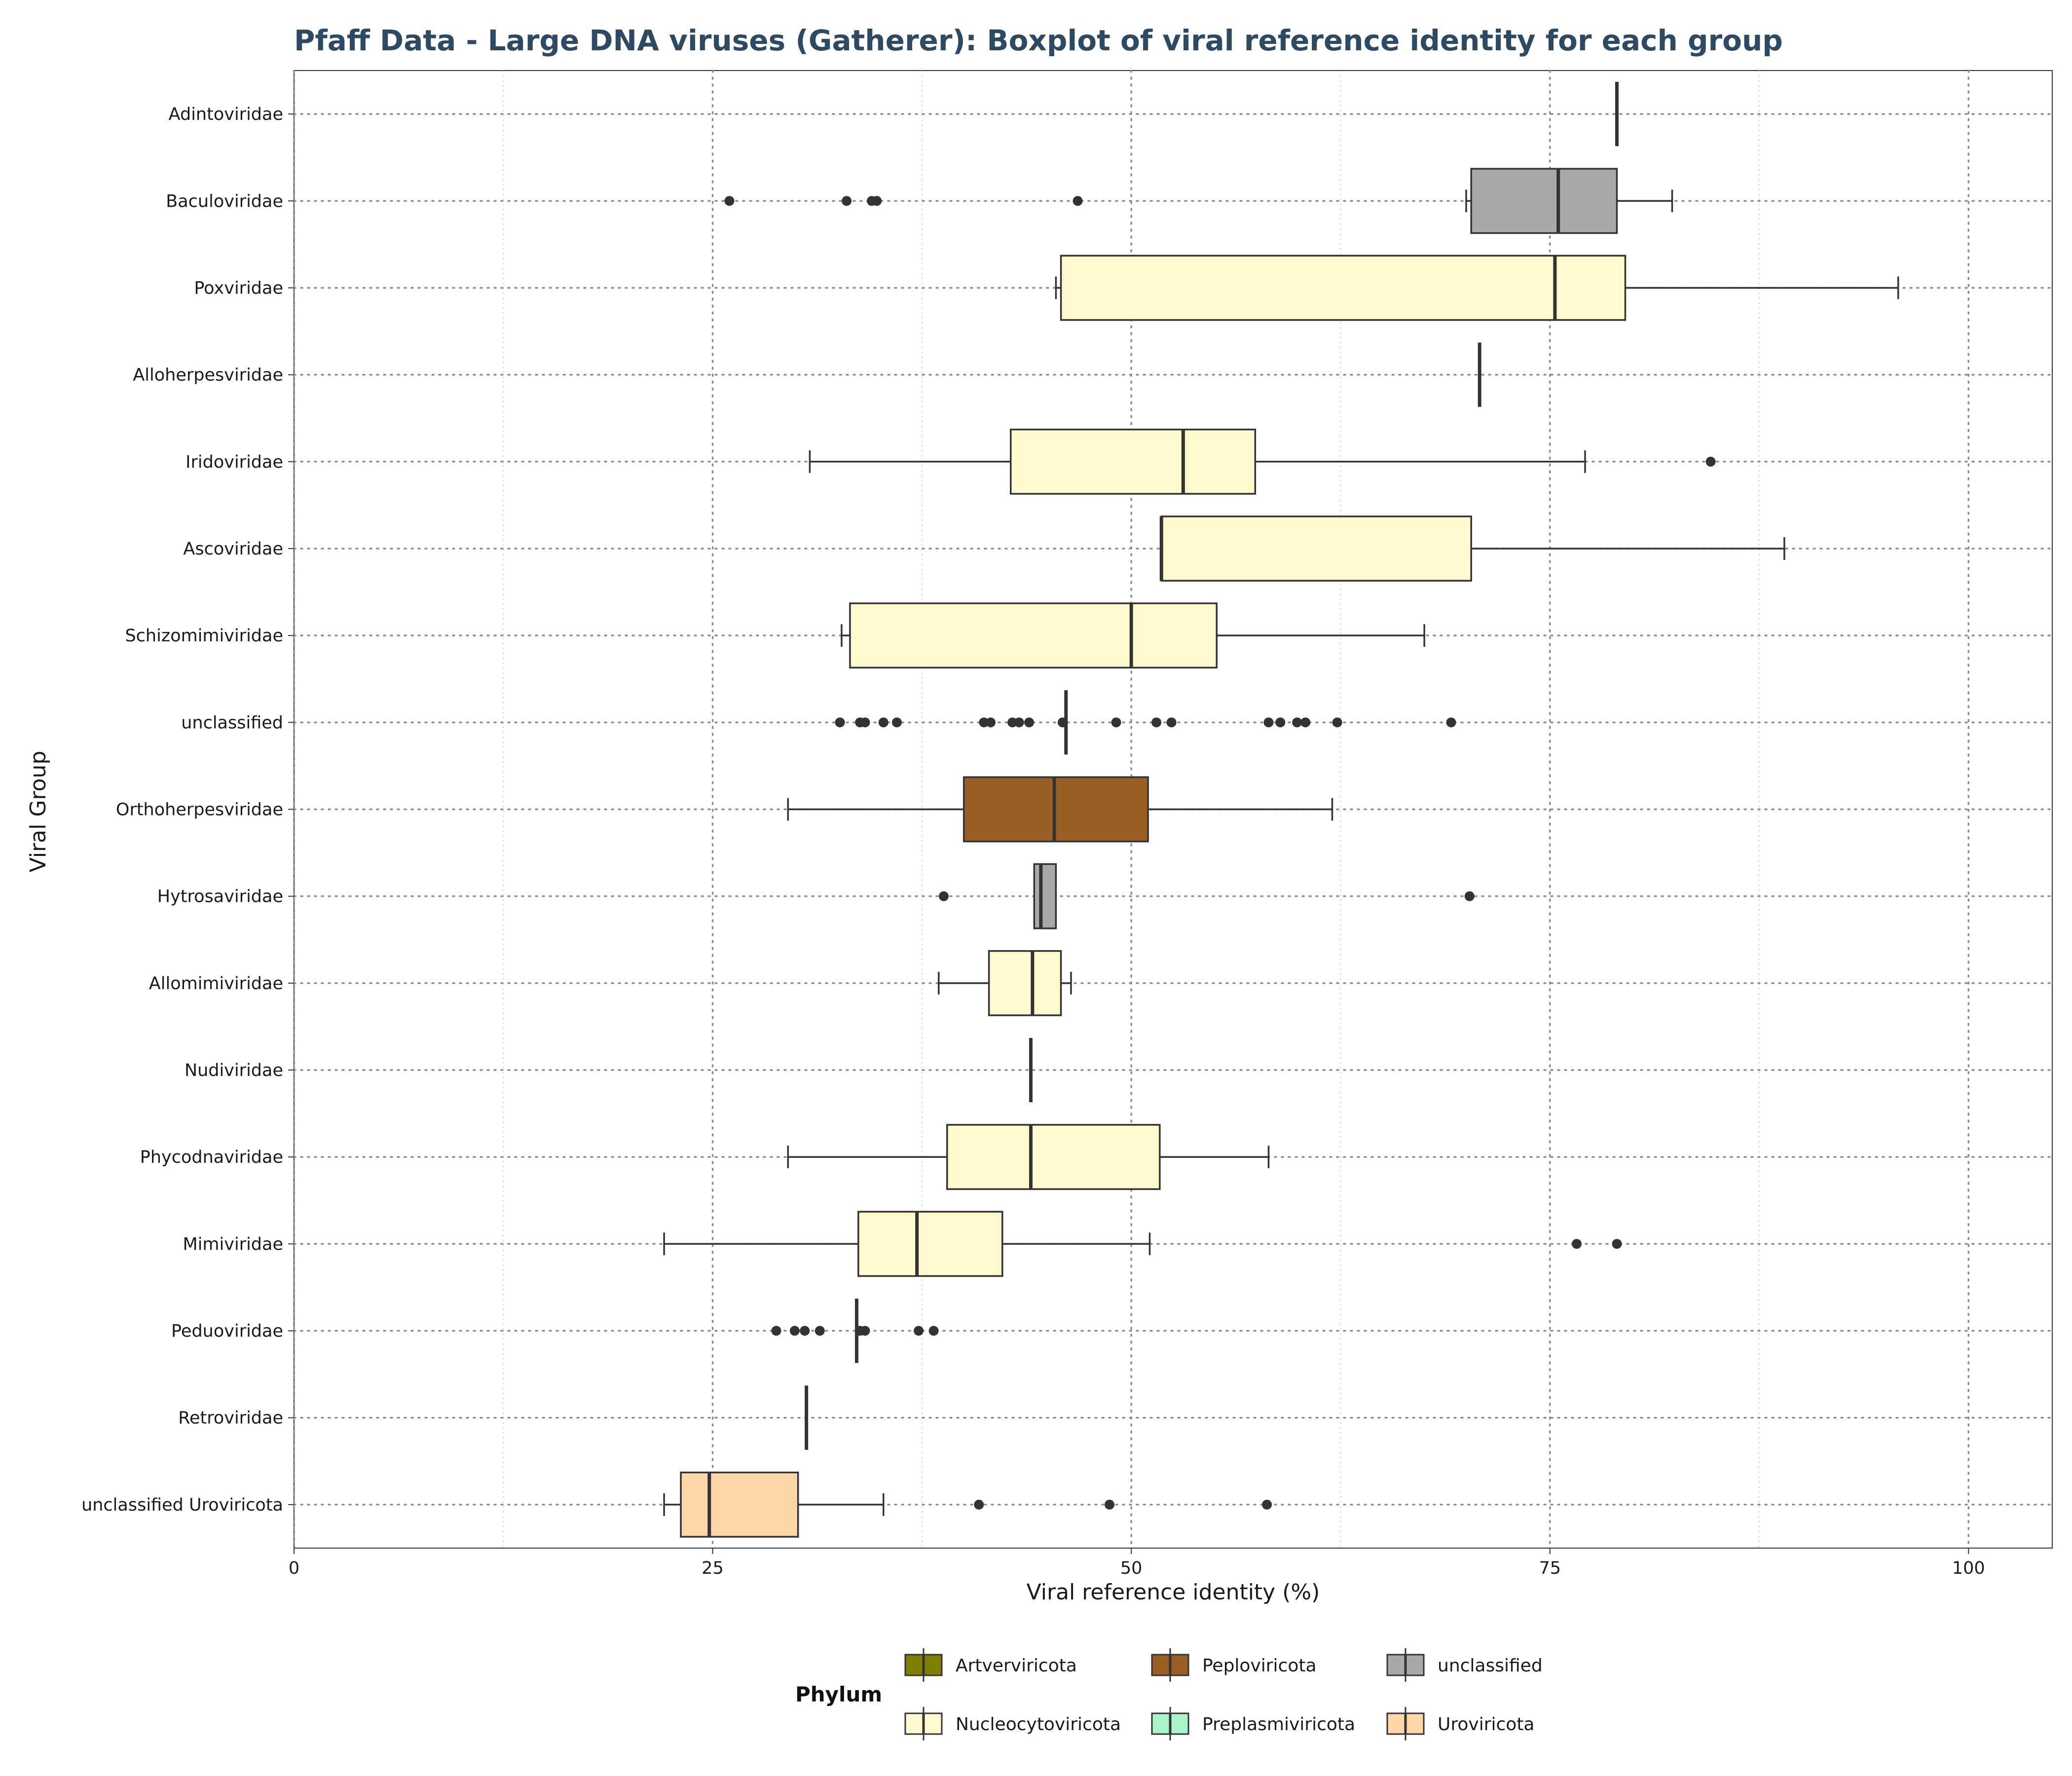 The image size is (2072, 1776). Describe the element at coordinates (39, 812) in the screenshot. I see `y-axis-label: Viral Group` at that location.